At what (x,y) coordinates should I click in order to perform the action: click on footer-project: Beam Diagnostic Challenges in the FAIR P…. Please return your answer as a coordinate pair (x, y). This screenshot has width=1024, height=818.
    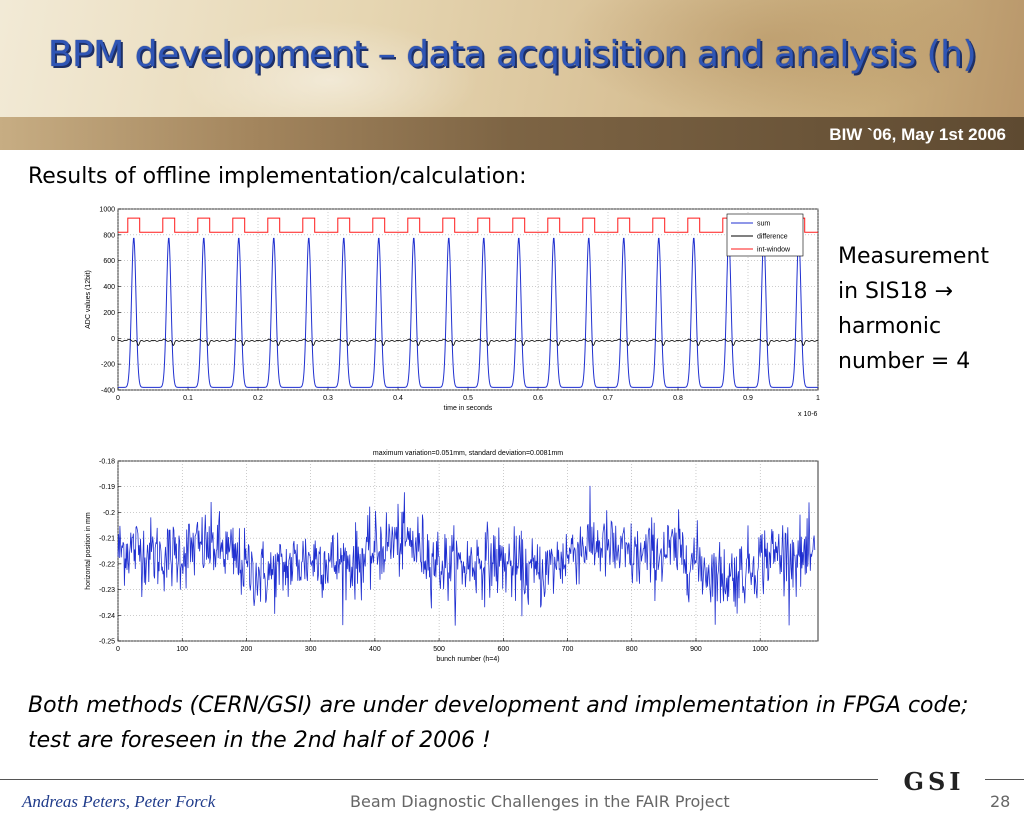
    Looking at the image, I should click on (540, 801).